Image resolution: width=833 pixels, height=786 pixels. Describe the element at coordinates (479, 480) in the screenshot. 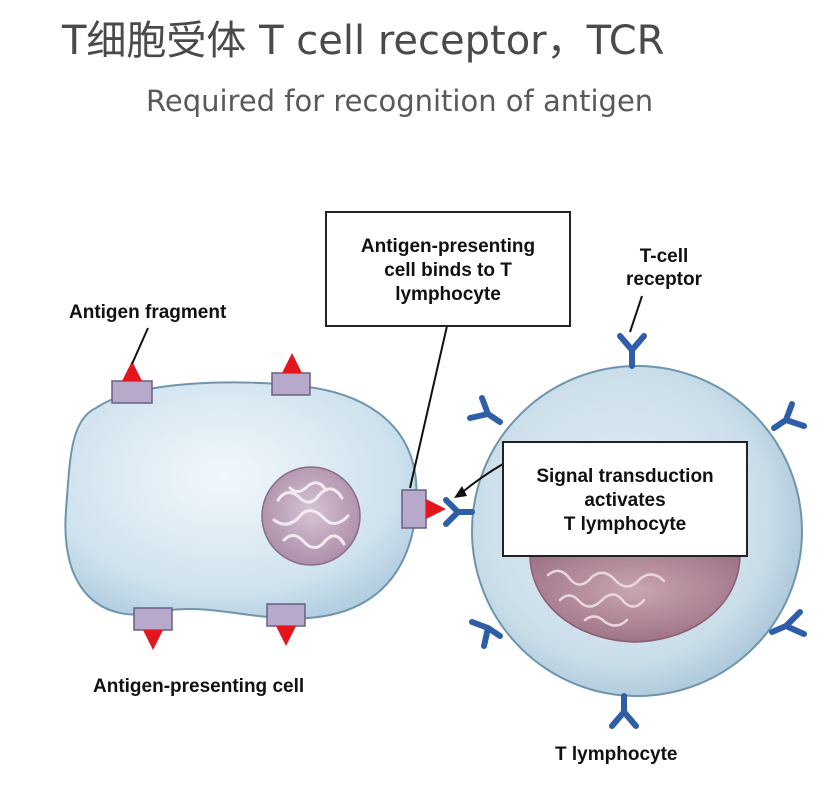

I see `signal-arrow` at that location.